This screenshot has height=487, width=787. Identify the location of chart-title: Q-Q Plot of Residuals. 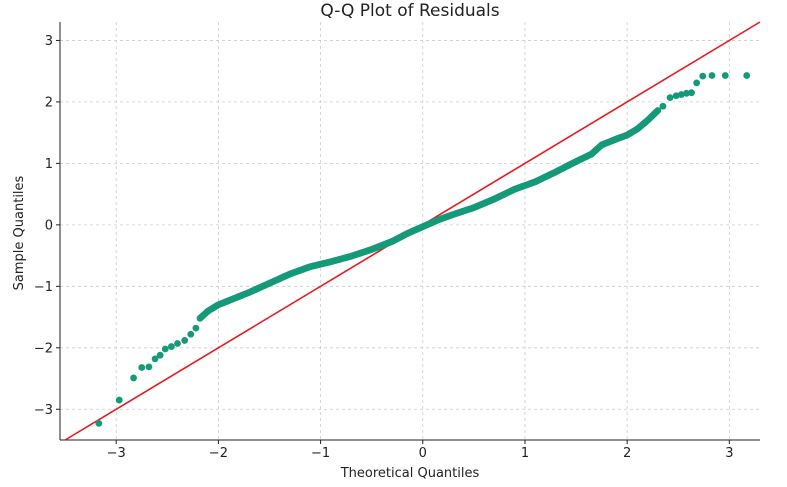
(409, 11).